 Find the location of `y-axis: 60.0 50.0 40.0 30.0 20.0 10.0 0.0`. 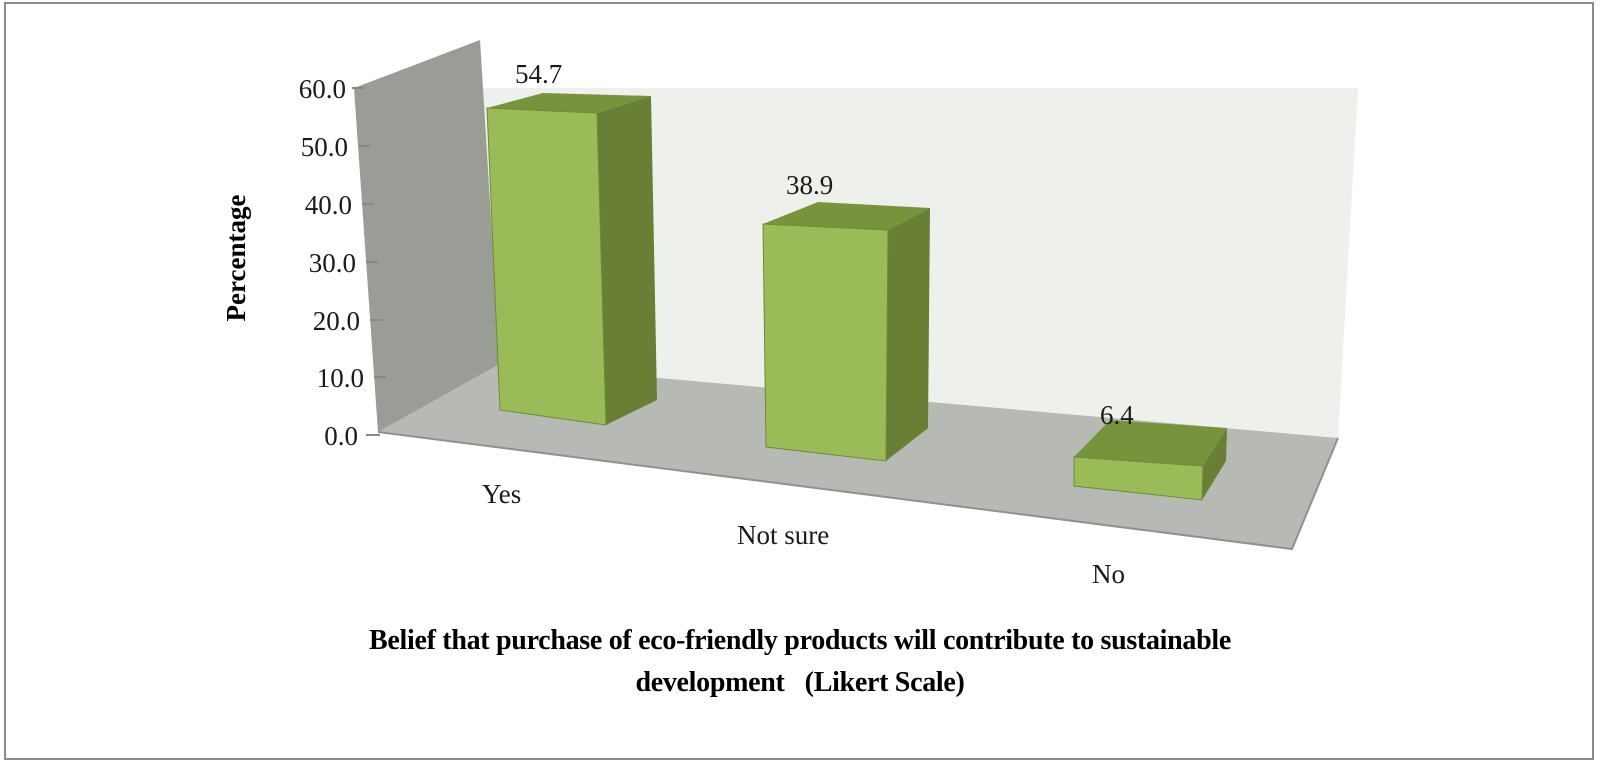

y-axis: 60.0 50.0 40.0 30.0 20.0 10.0 0.0 is located at coordinates (342, 262).